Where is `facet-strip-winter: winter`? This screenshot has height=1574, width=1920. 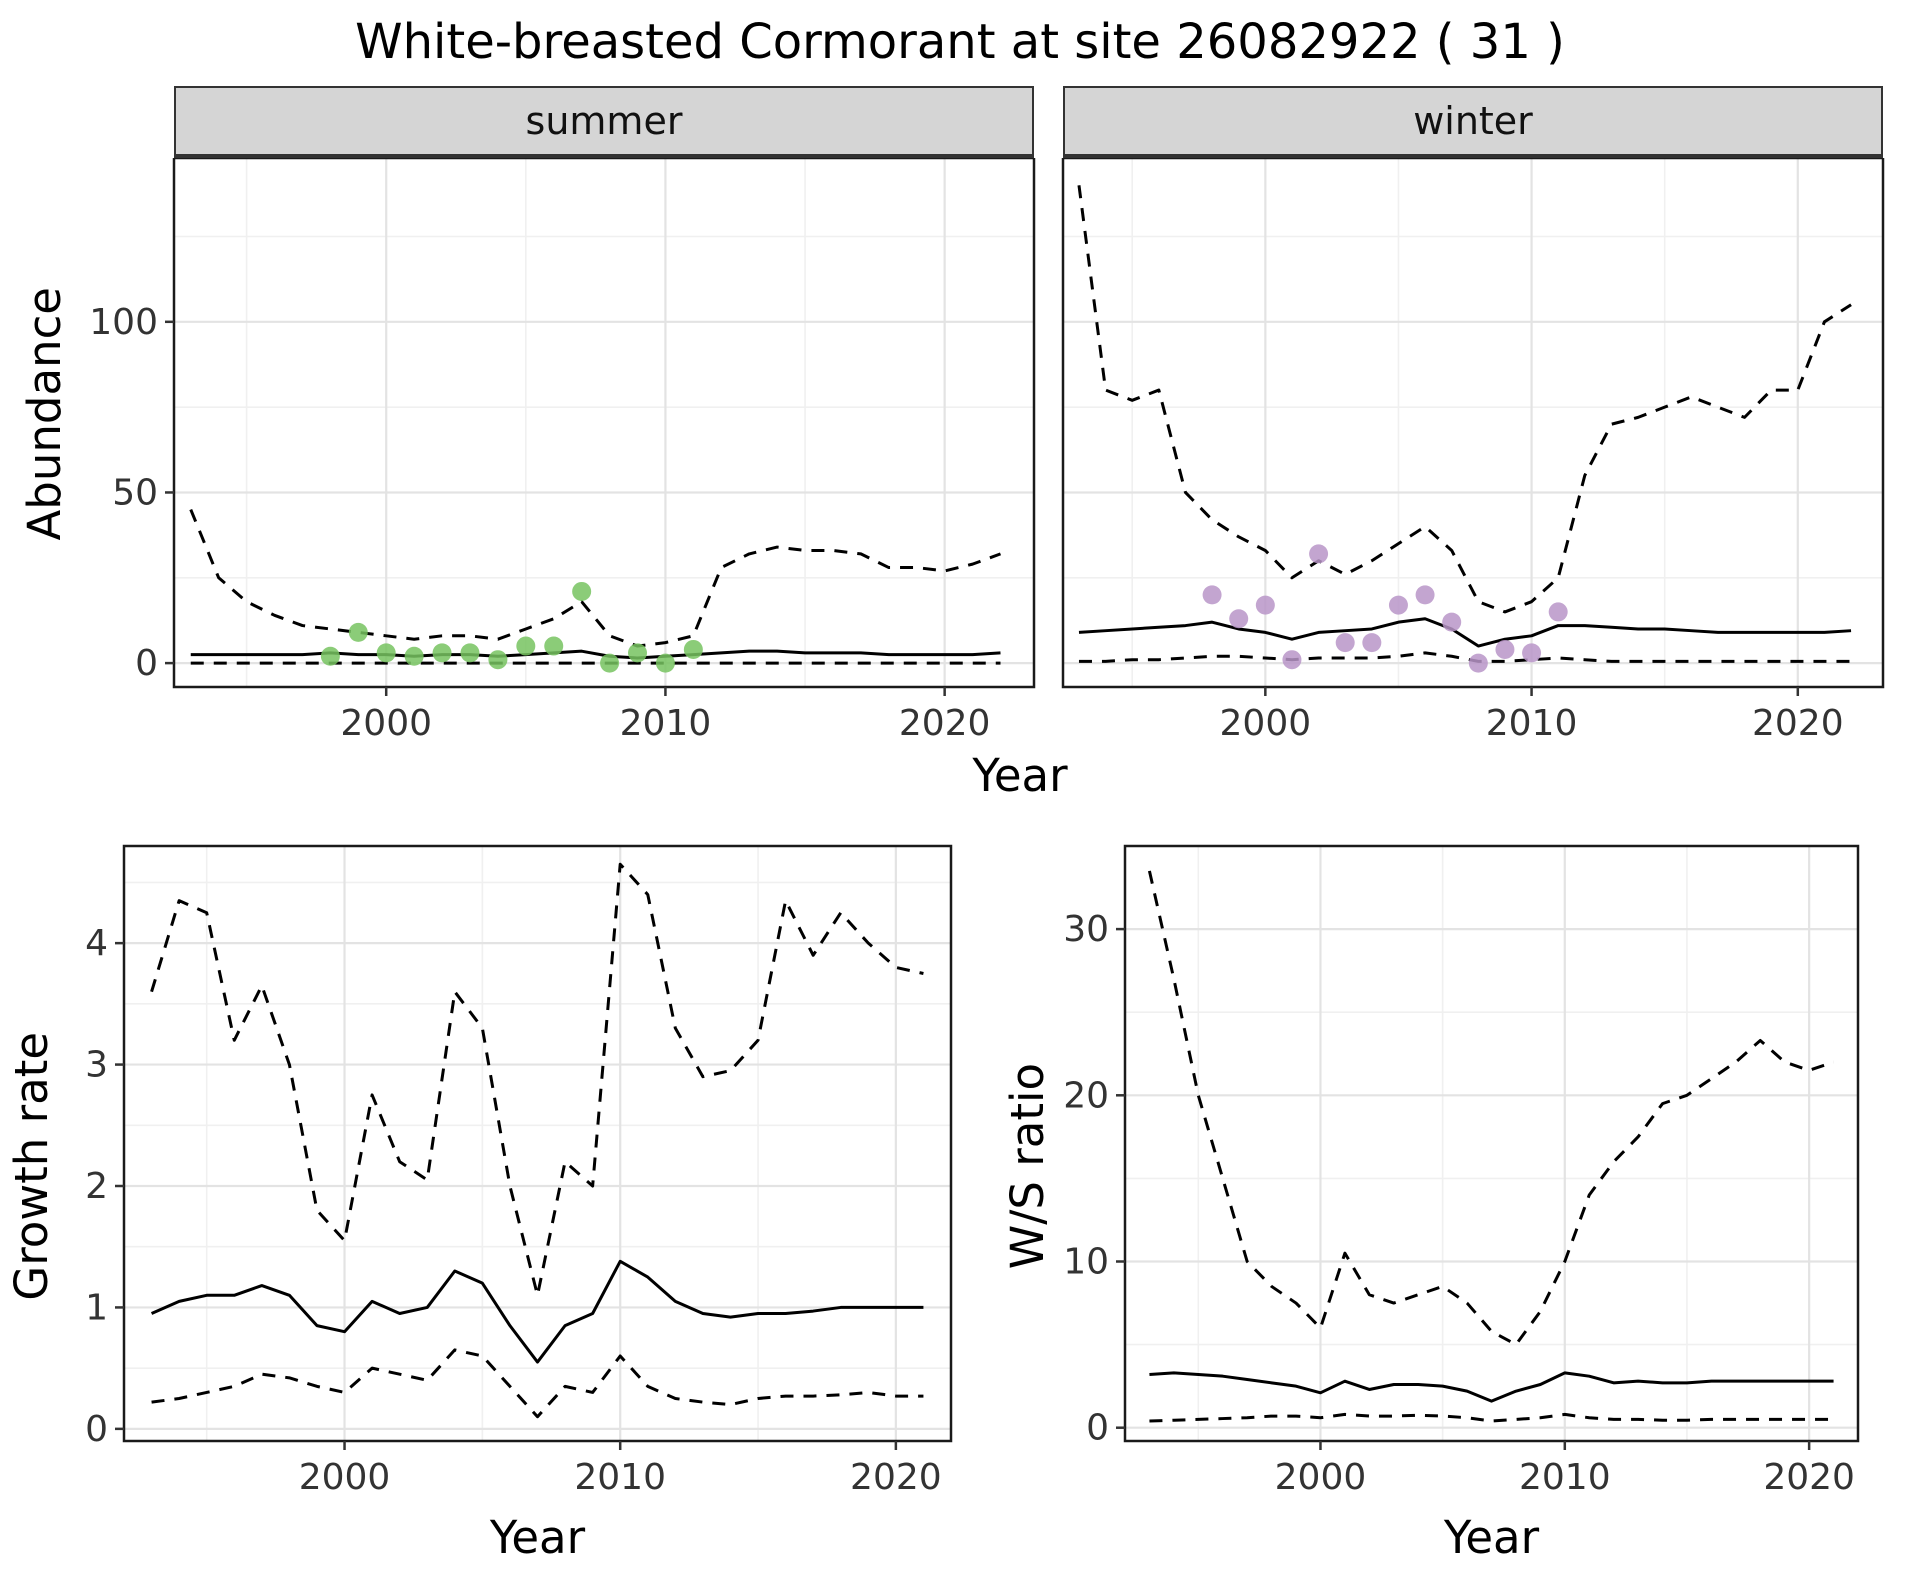 facet-strip-winter: winter is located at coordinates (1473, 122).